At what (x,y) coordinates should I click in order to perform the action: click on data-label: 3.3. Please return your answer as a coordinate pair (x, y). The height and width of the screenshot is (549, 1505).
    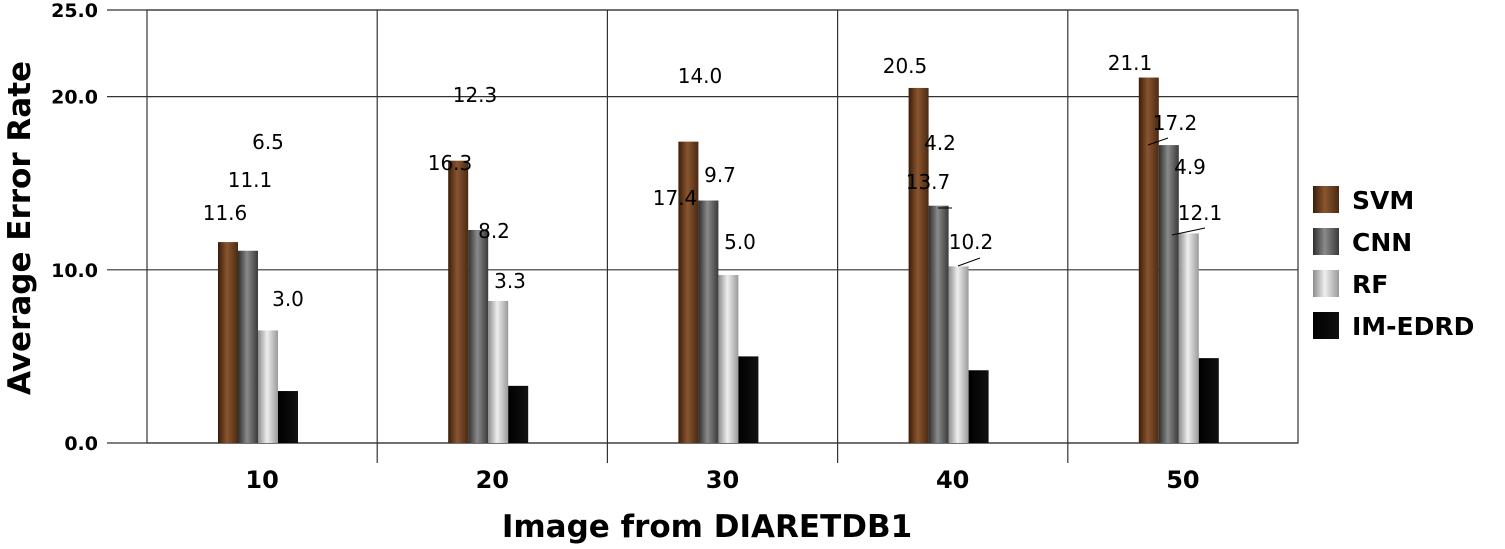
    Looking at the image, I should click on (510, 281).